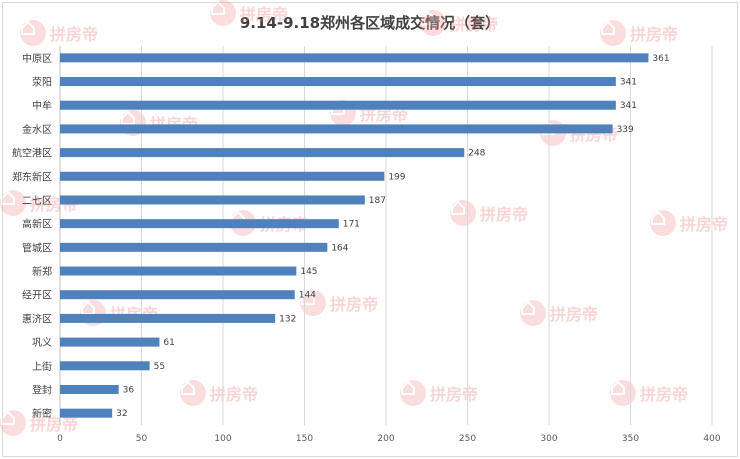 This screenshot has height=459, width=740. Describe the element at coordinates (222, 439) in the screenshot. I see `x-tick-label: 100` at that location.